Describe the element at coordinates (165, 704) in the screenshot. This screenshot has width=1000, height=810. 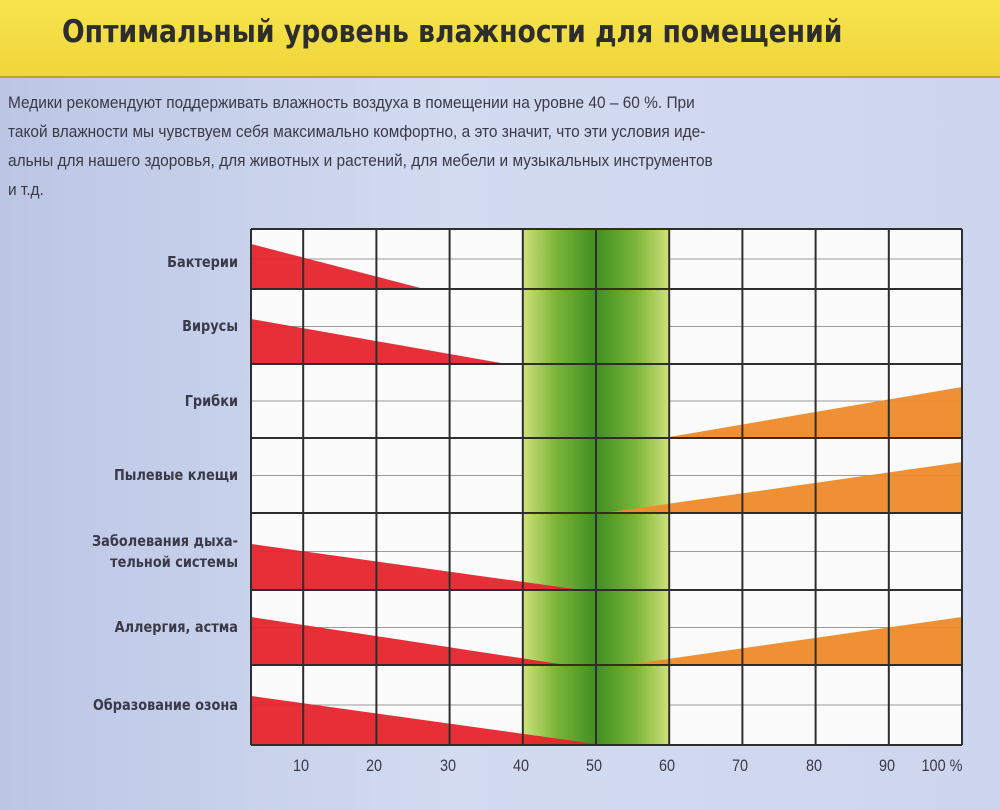
I see `row-label-line: Образование озона` at that location.